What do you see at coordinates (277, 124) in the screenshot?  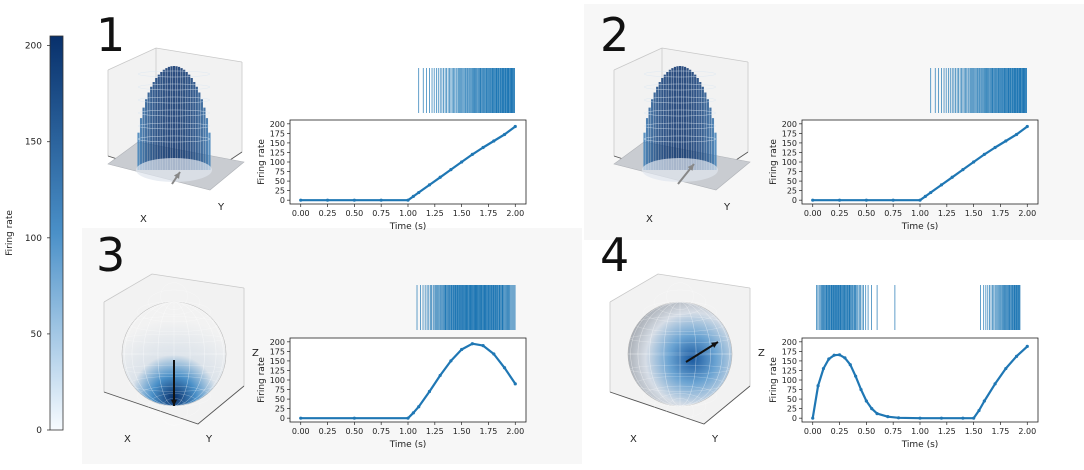 I see `y-tick-label-8: 200` at bounding box center [277, 124].